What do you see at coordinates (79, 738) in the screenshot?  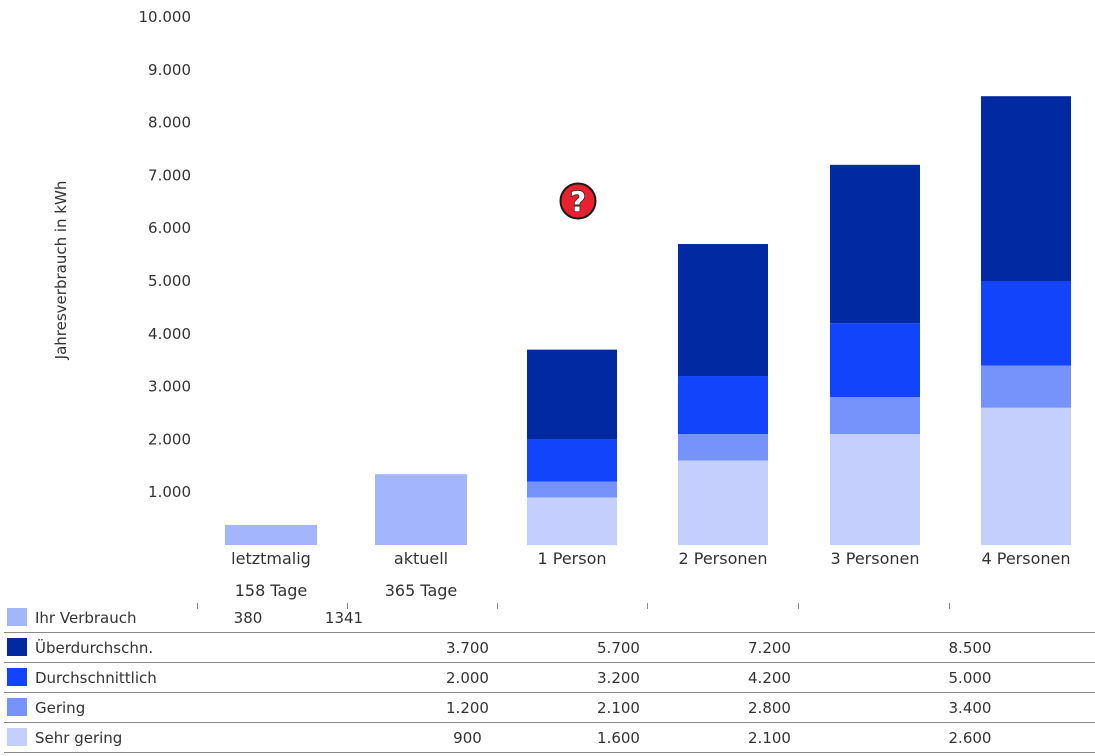 I see `legend-label: Sehr gering` at bounding box center [79, 738].